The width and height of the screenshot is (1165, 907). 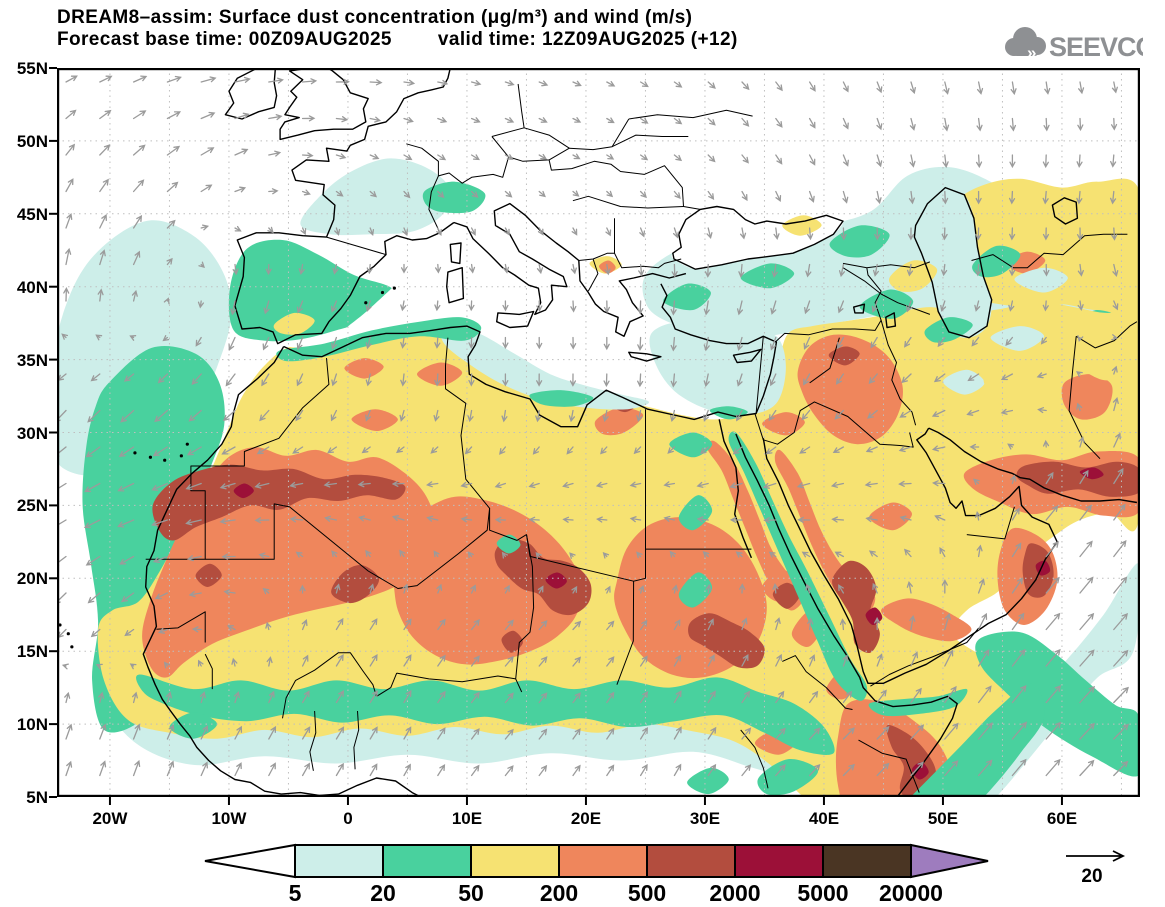 What do you see at coordinates (32, 725) in the screenshot?
I see `lat-axis-label: 10N` at bounding box center [32, 725].